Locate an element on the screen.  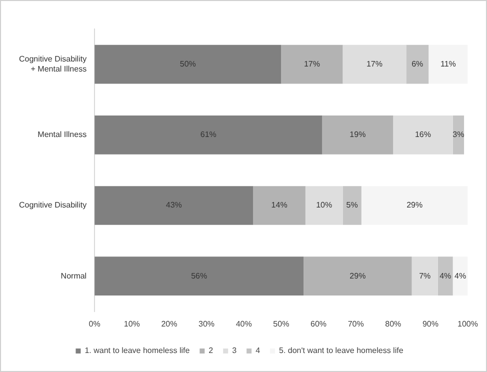
legend-label: 5. don't want to leave homeless life is located at coordinates (341, 351).